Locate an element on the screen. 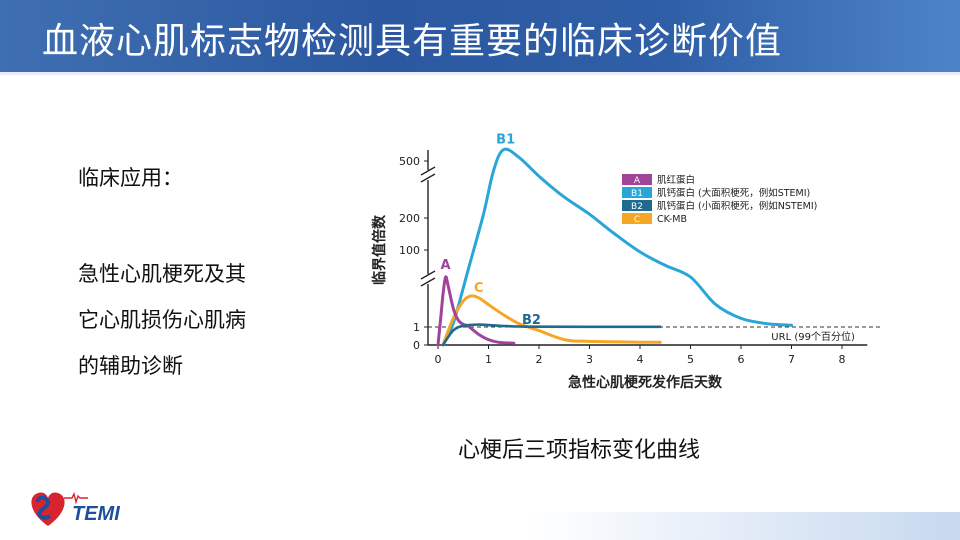 This screenshot has width=960, height=540. legend-swatch-a is located at coordinates (637, 179).